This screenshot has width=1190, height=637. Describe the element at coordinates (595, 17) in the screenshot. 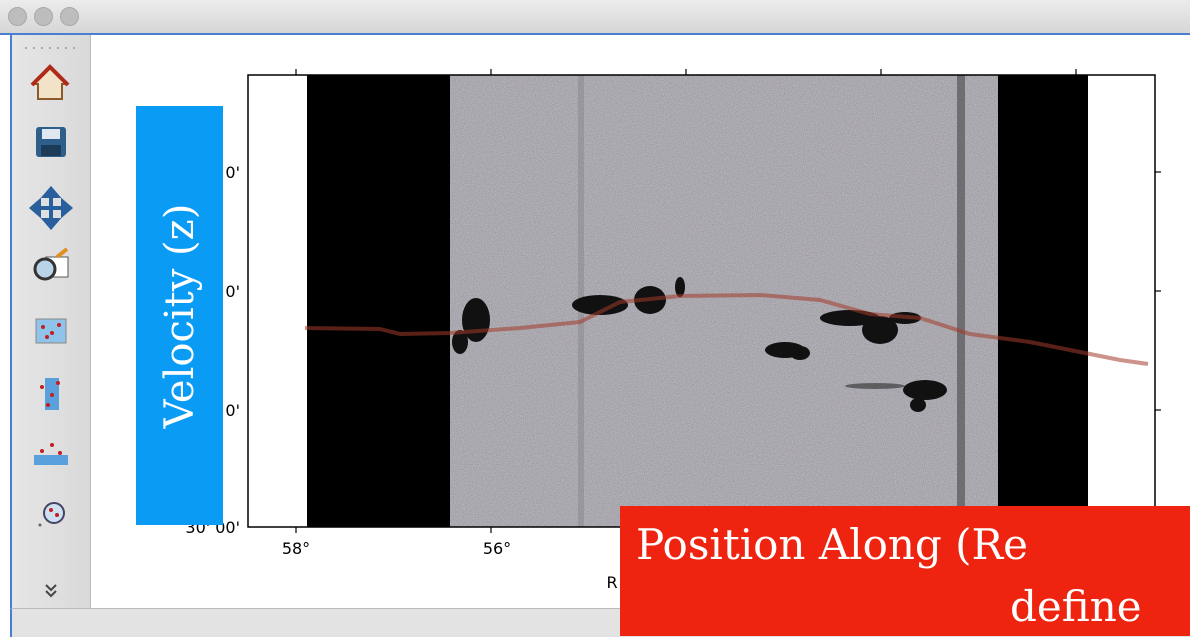

I see `title-bar` at that location.